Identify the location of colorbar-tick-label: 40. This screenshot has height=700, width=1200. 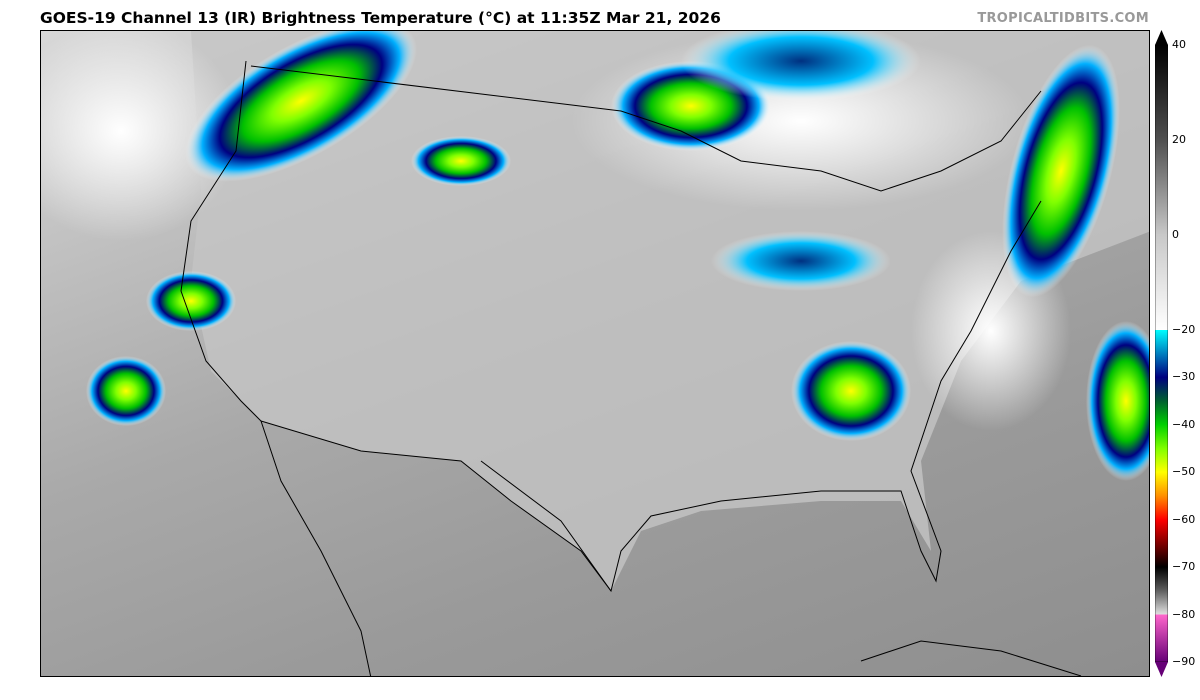
(1179, 44).